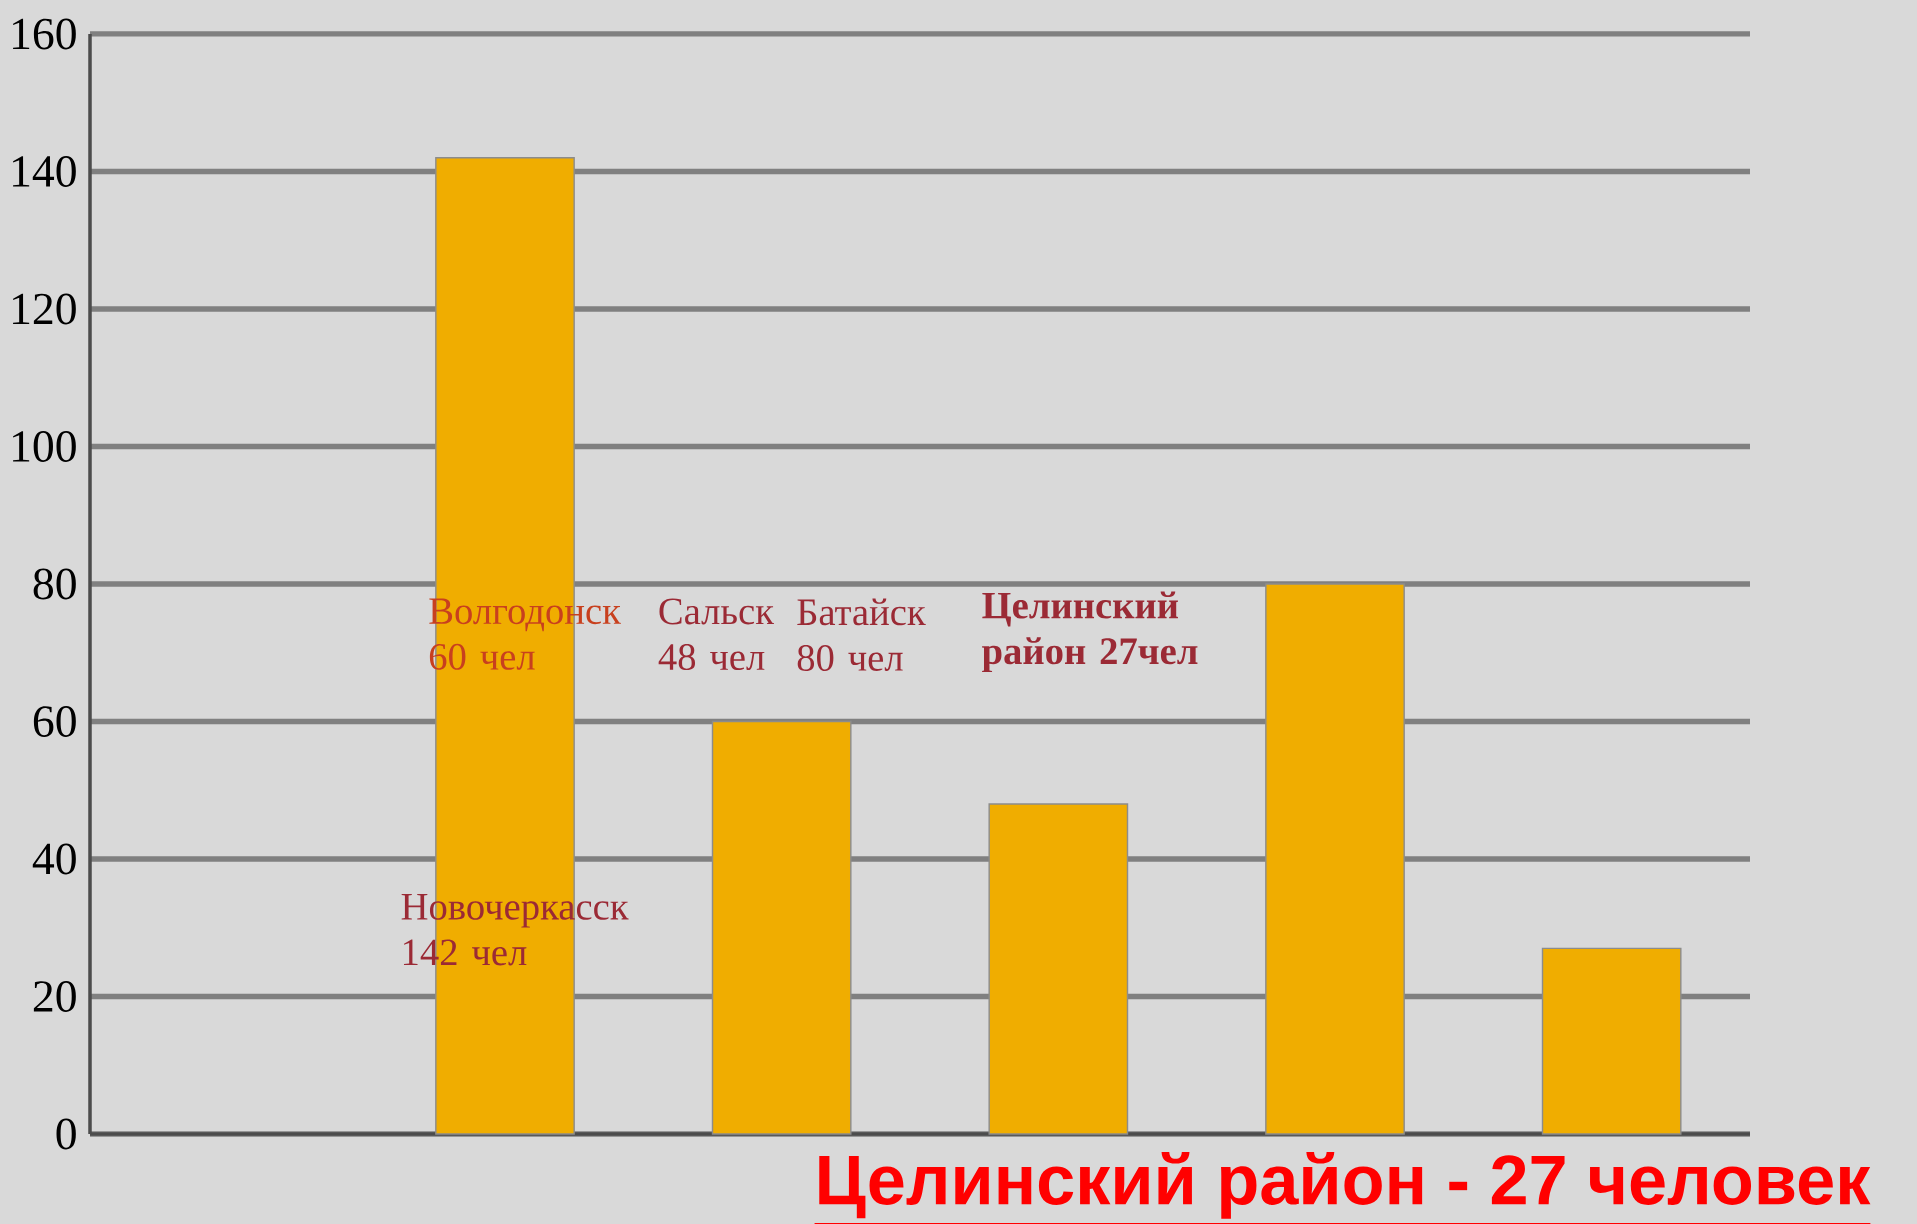  Describe the element at coordinates (44, 34) in the screenshot. I see `y-tick-label: 160` at that location.